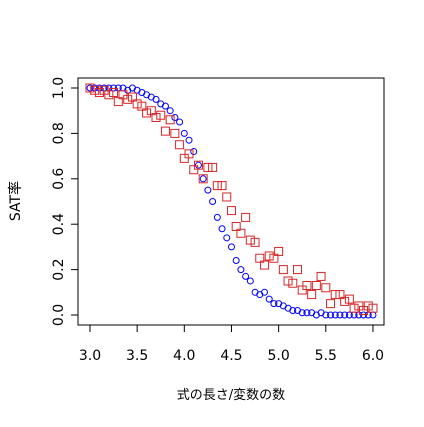 Image resolution: width=424 pixels, height=427 pixels. What do you see at coordinates (326, 356) in the screenshot?
I see `x-tick-label: 5.5` at bounding box center [326, 356].